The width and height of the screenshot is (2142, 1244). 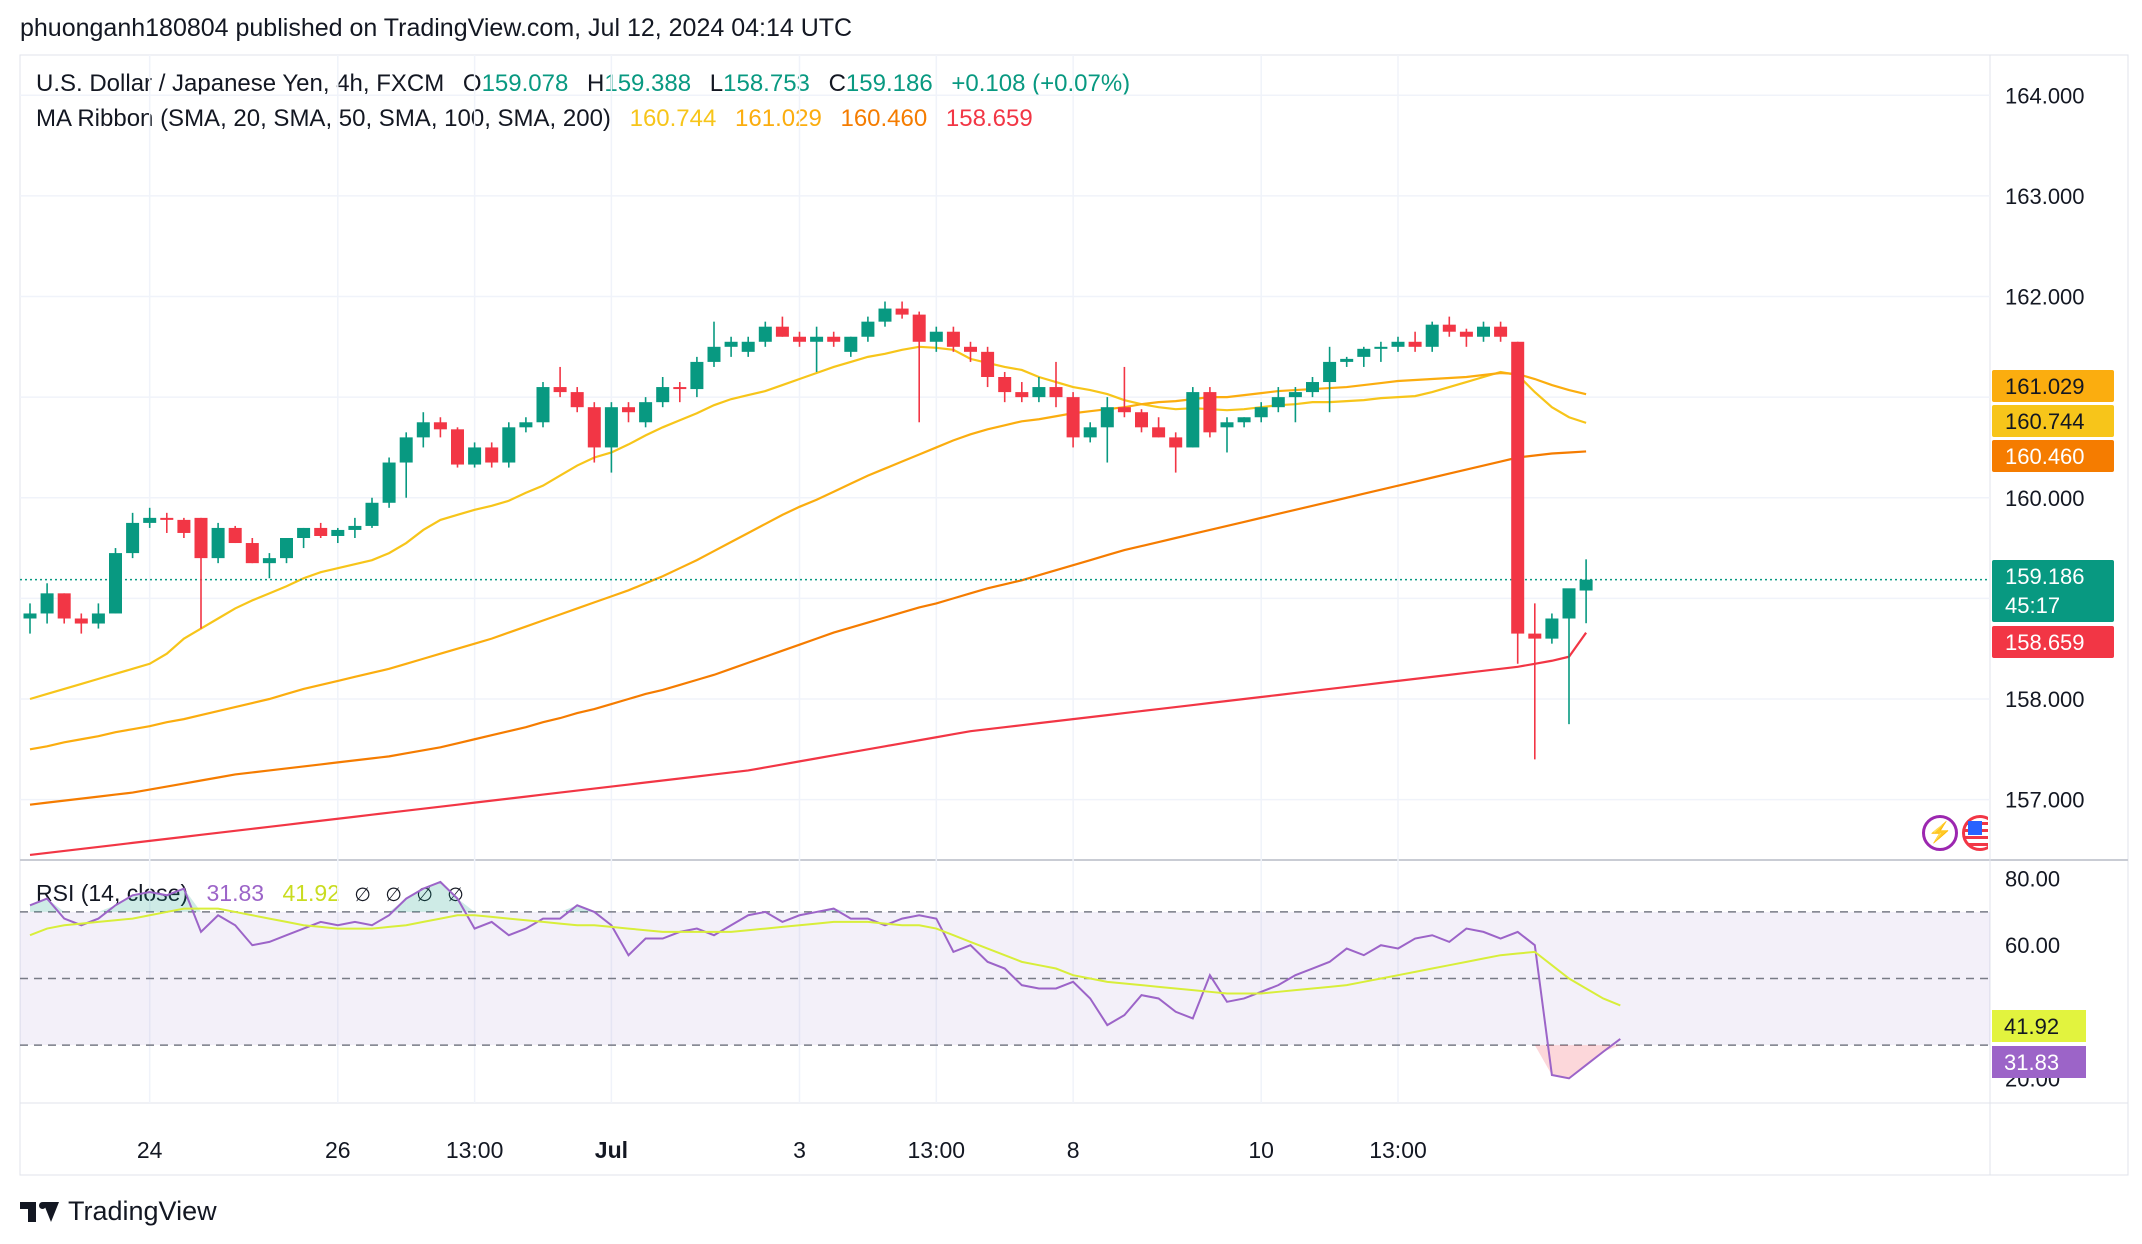 I want to click on rsi-title: RSI (14, close), so click(x=112, y=893).